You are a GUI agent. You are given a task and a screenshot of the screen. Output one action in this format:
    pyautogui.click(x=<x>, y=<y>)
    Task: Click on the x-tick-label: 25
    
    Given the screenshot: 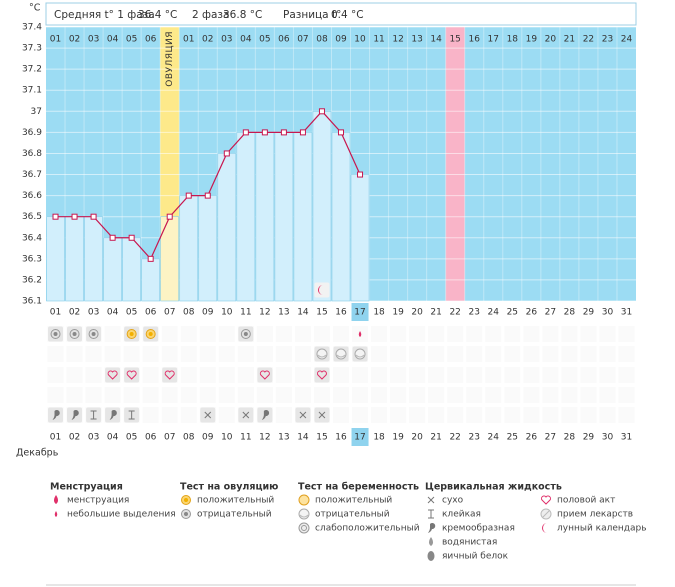 What is the action you would take?
    pyautogui.click(x=512, y=313)
    